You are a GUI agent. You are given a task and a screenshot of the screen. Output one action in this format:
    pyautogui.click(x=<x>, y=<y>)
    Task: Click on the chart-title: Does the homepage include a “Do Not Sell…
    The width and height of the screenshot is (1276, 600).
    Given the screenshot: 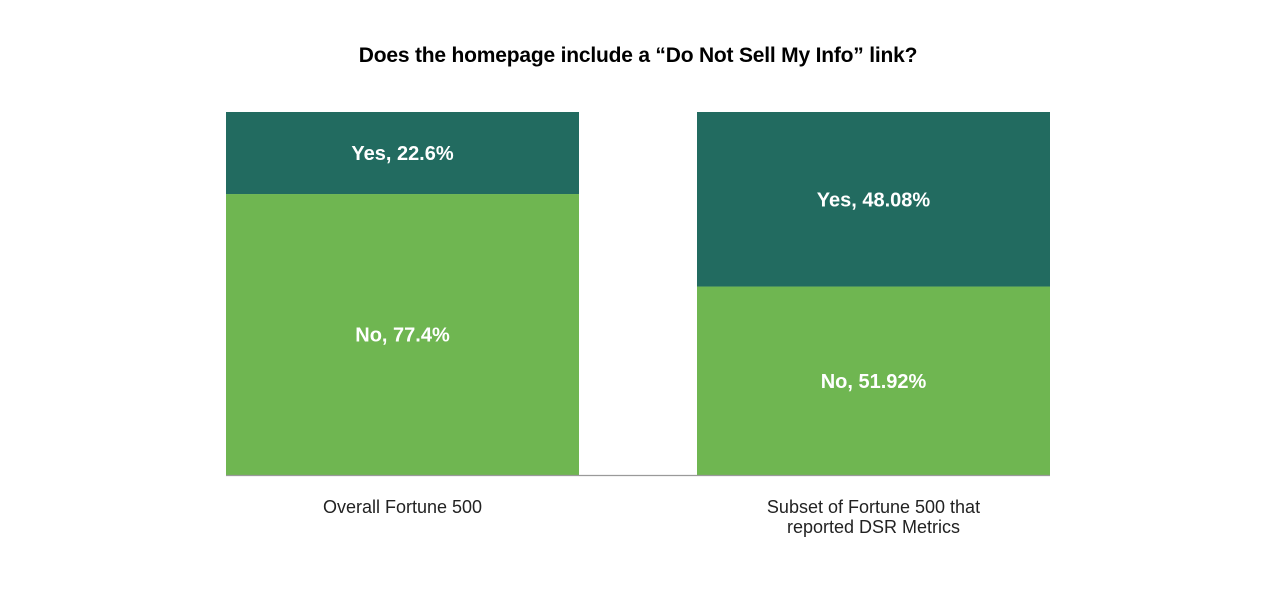 What is the action you would take?
    pyautogui.click(x=638, y=55)
    